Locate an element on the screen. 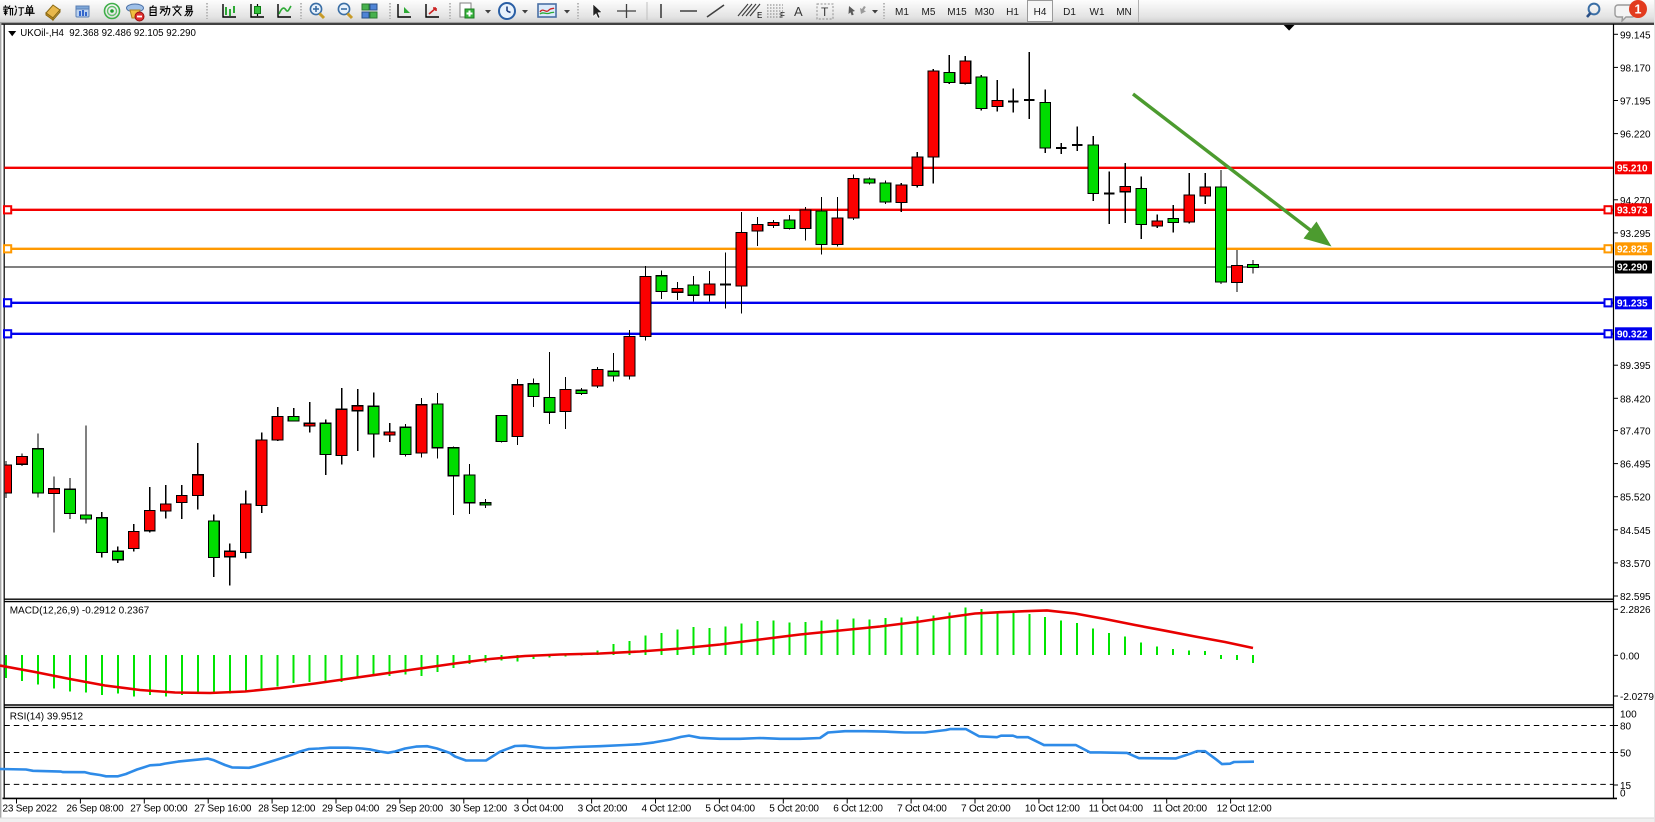 Image resolution: width=1655 pixels, height=822 pixels. svg-text: 28 Sep 12:00 is located at coordinates (287, 809).